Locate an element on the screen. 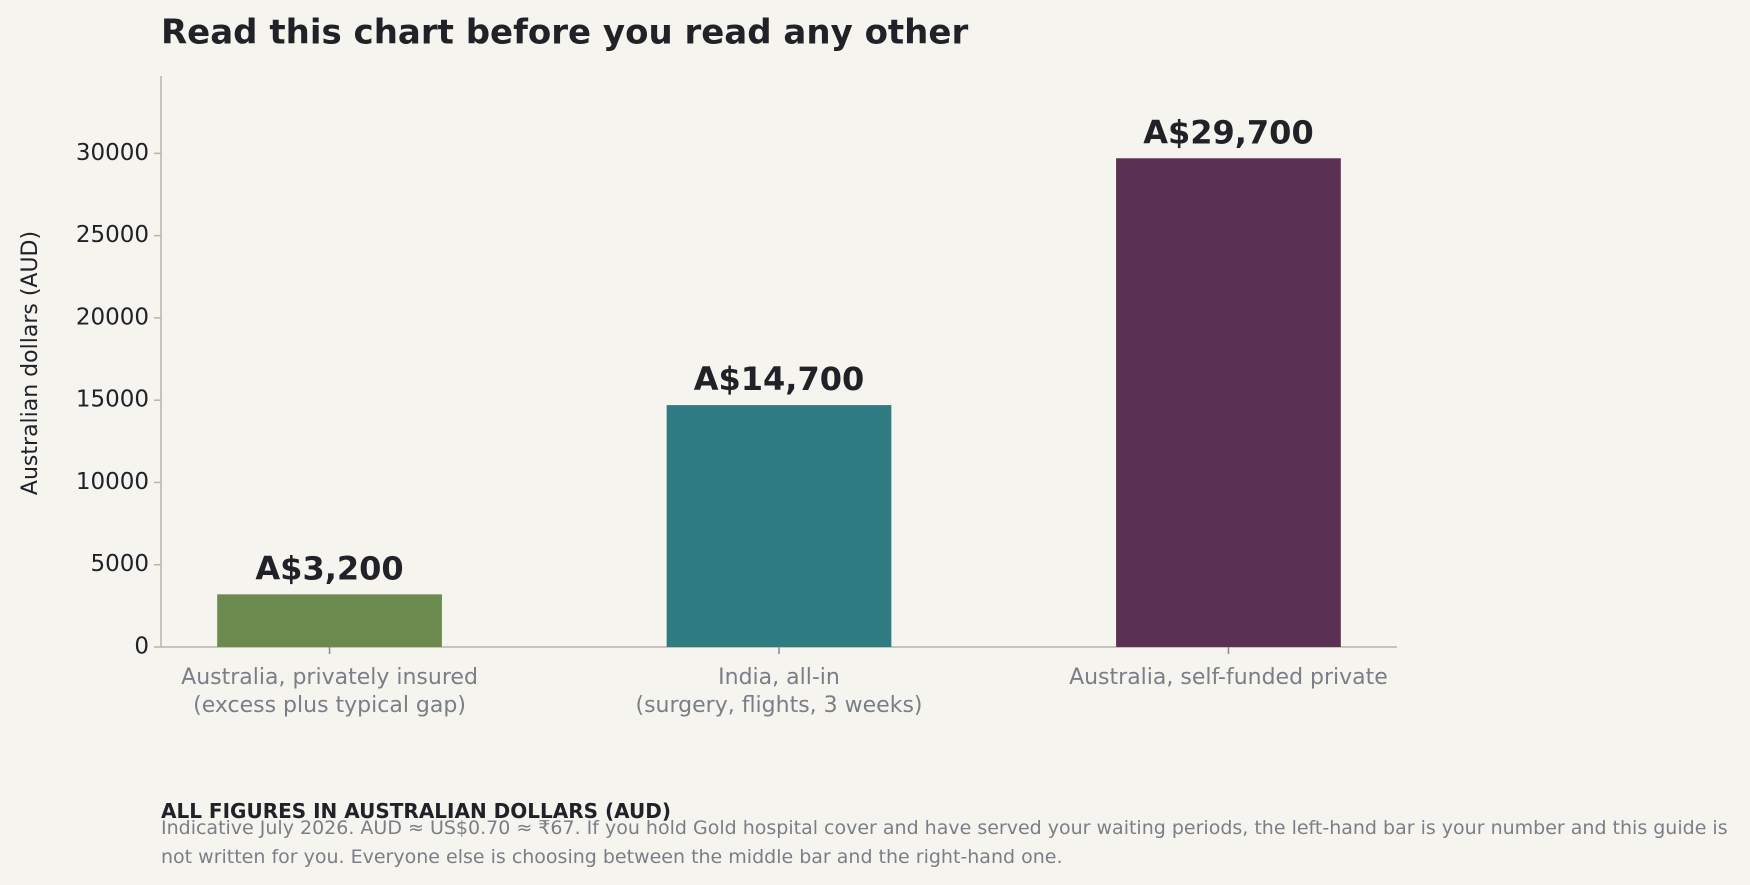 The height and width of the screenshot is (885, 1750). x-tick-label: Australia, self-funded private is located at coordinates (1228, 677).